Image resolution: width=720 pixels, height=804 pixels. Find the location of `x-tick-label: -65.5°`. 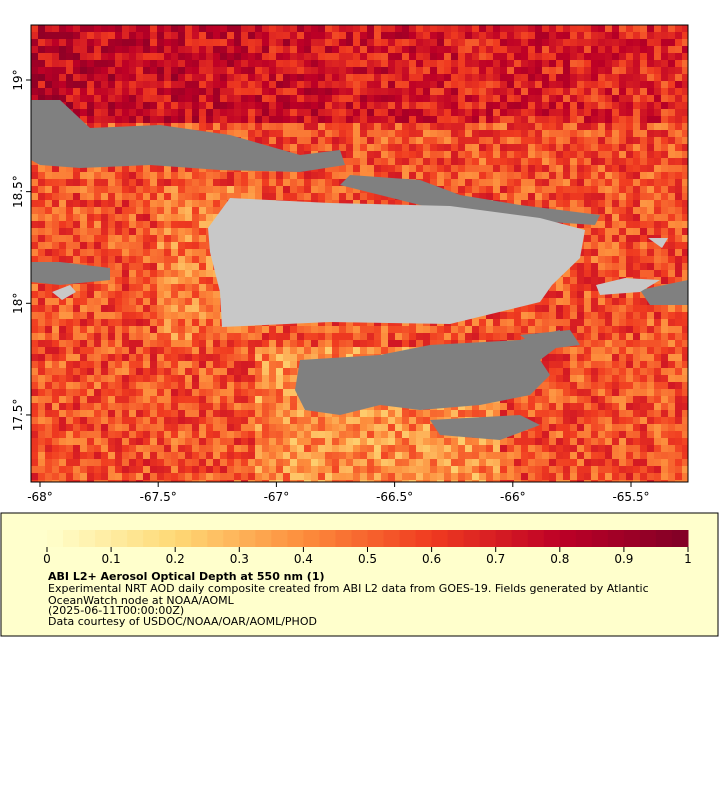

x-tick-label: -65.5° is located at coordinates (630, 497).